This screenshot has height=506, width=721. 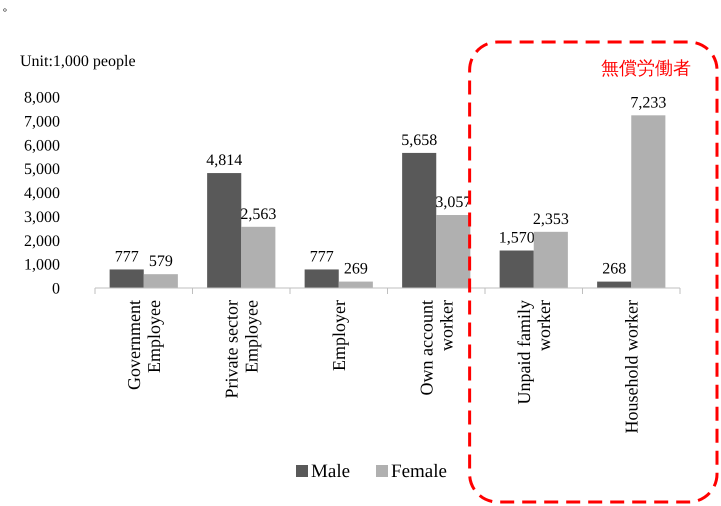 I want to click on y-tick-label: 1,000, so click(x=42, y=265).